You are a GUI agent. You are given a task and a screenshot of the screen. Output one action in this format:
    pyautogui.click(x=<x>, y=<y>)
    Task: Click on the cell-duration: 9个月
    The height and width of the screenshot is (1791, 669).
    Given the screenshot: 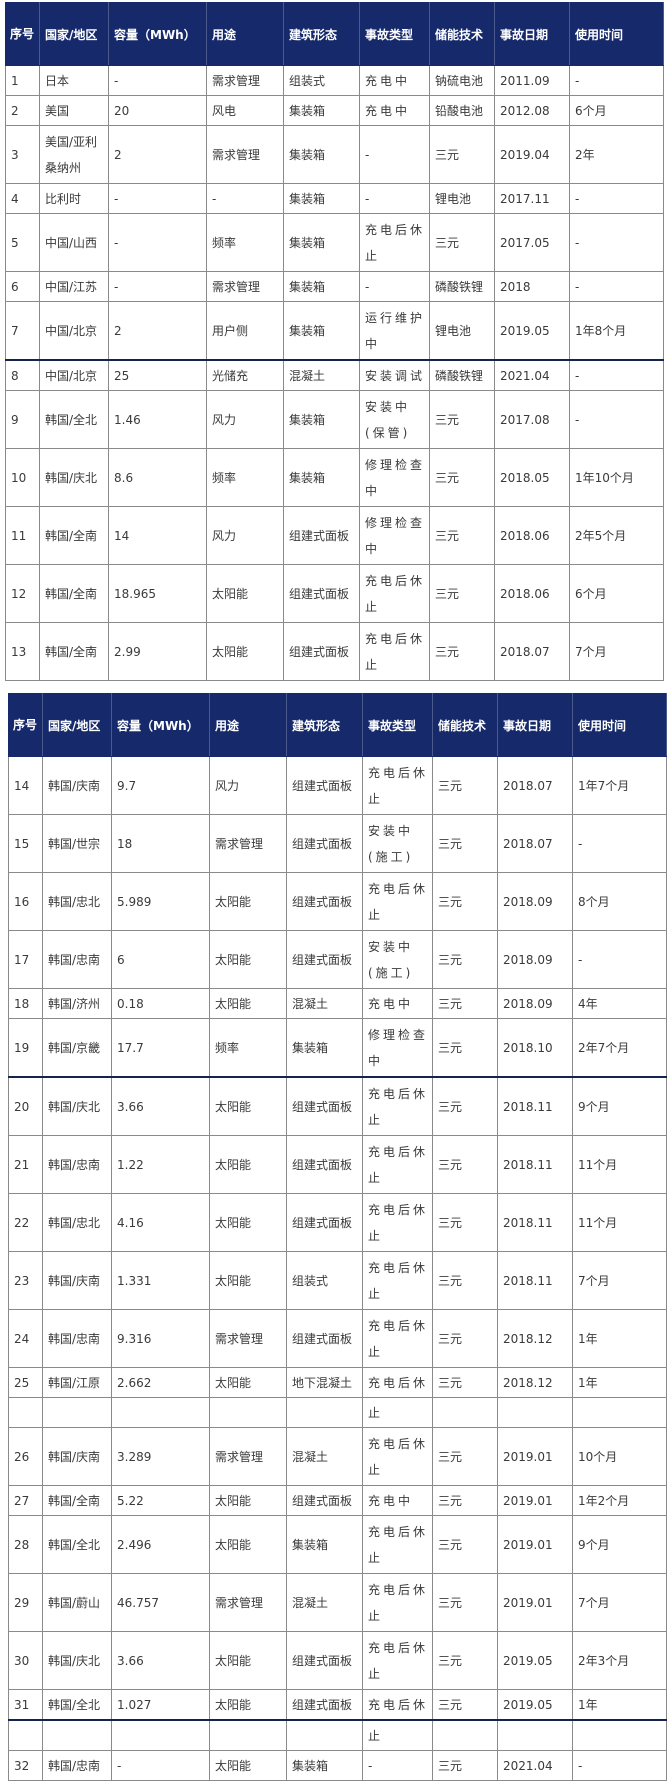 What is the action you would take?
    pyautogui.click(x=619, y=1106)
    